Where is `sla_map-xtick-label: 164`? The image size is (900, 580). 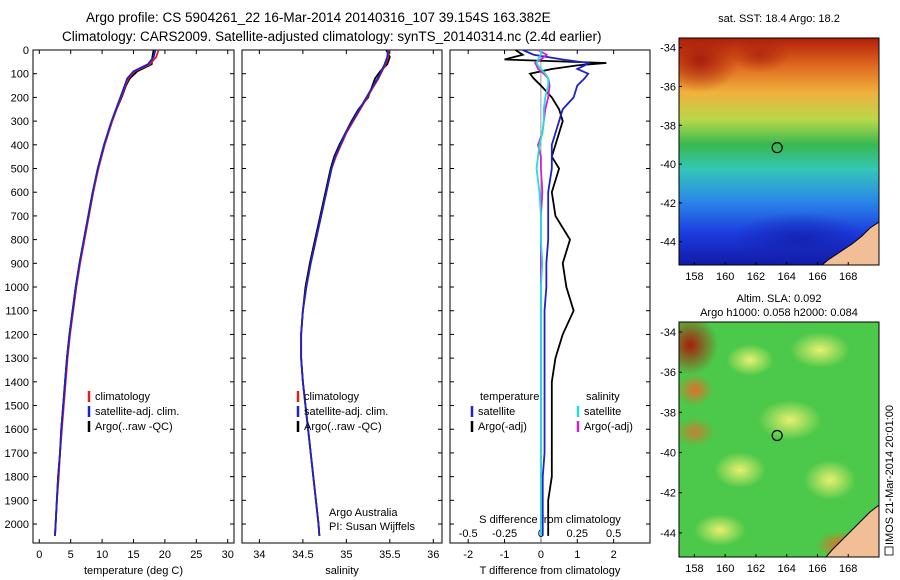
sla_map-xtick-label: 164 is located at coordinates (787, 569).